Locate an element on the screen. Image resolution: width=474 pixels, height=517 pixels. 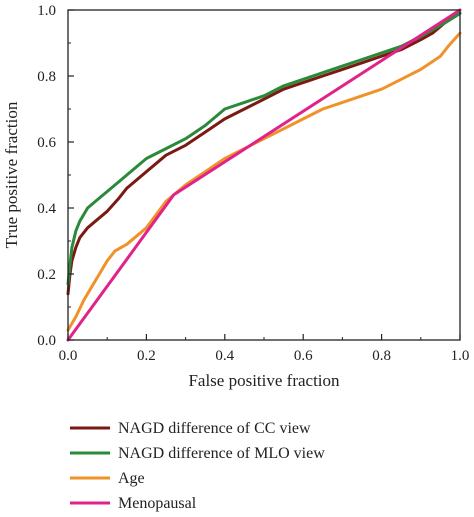
y-tick-label: 0.8 is located at coordinates (46, 77).